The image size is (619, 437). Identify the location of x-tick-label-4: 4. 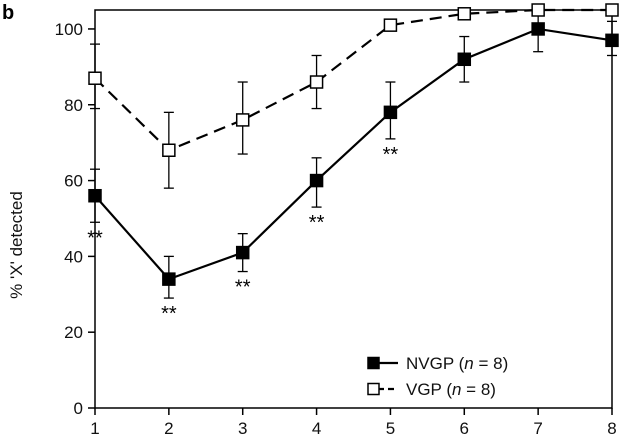
(316, 428).